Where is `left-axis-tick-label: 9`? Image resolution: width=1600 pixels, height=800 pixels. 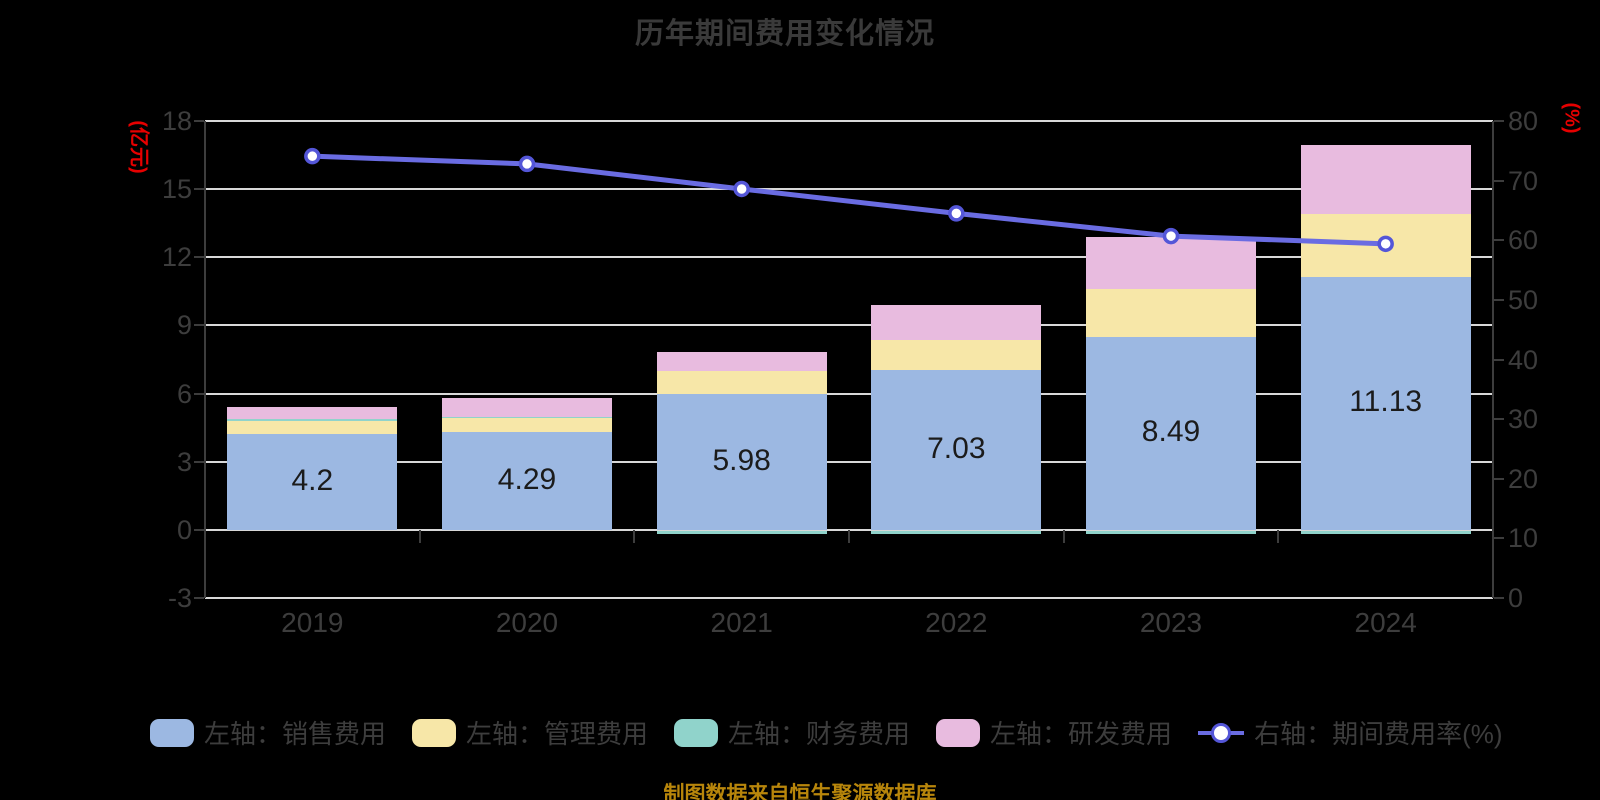 left-axis-tick-label: 9 is located at coordinates (184, 325).